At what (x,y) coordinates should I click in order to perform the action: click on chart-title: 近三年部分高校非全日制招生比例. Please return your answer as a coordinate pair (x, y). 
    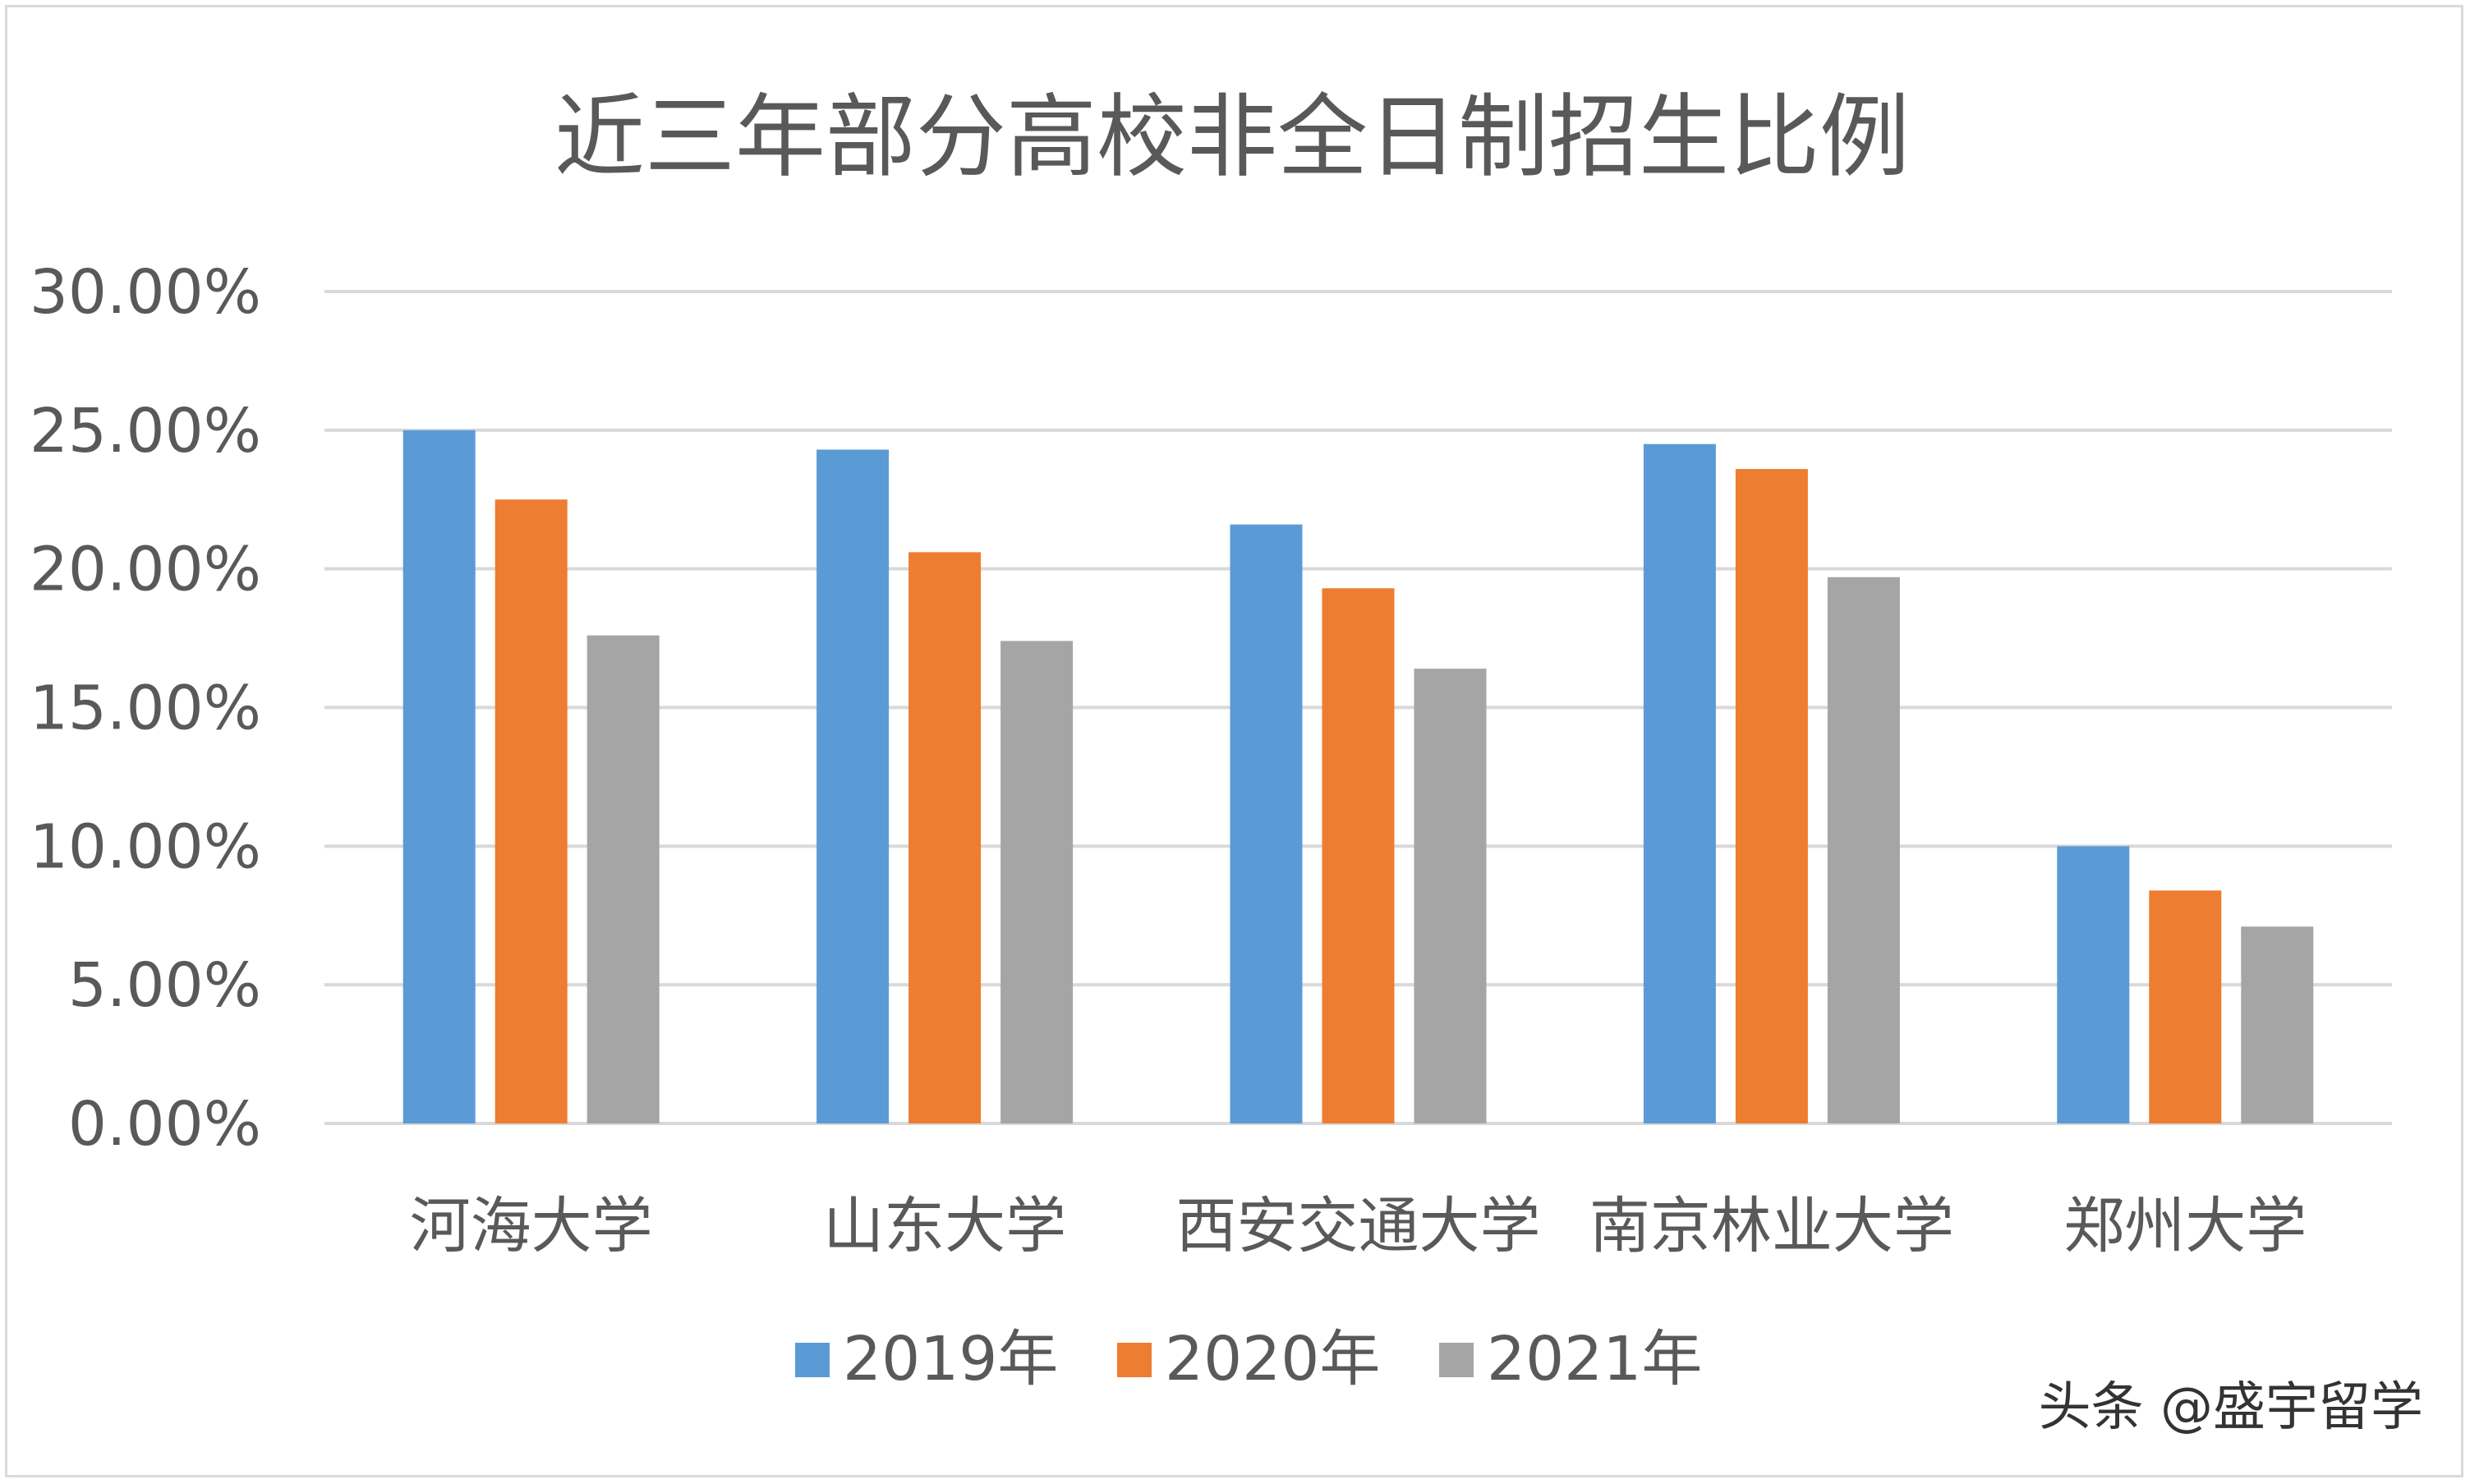
    Looking at the image, I should click on (1232, 137).